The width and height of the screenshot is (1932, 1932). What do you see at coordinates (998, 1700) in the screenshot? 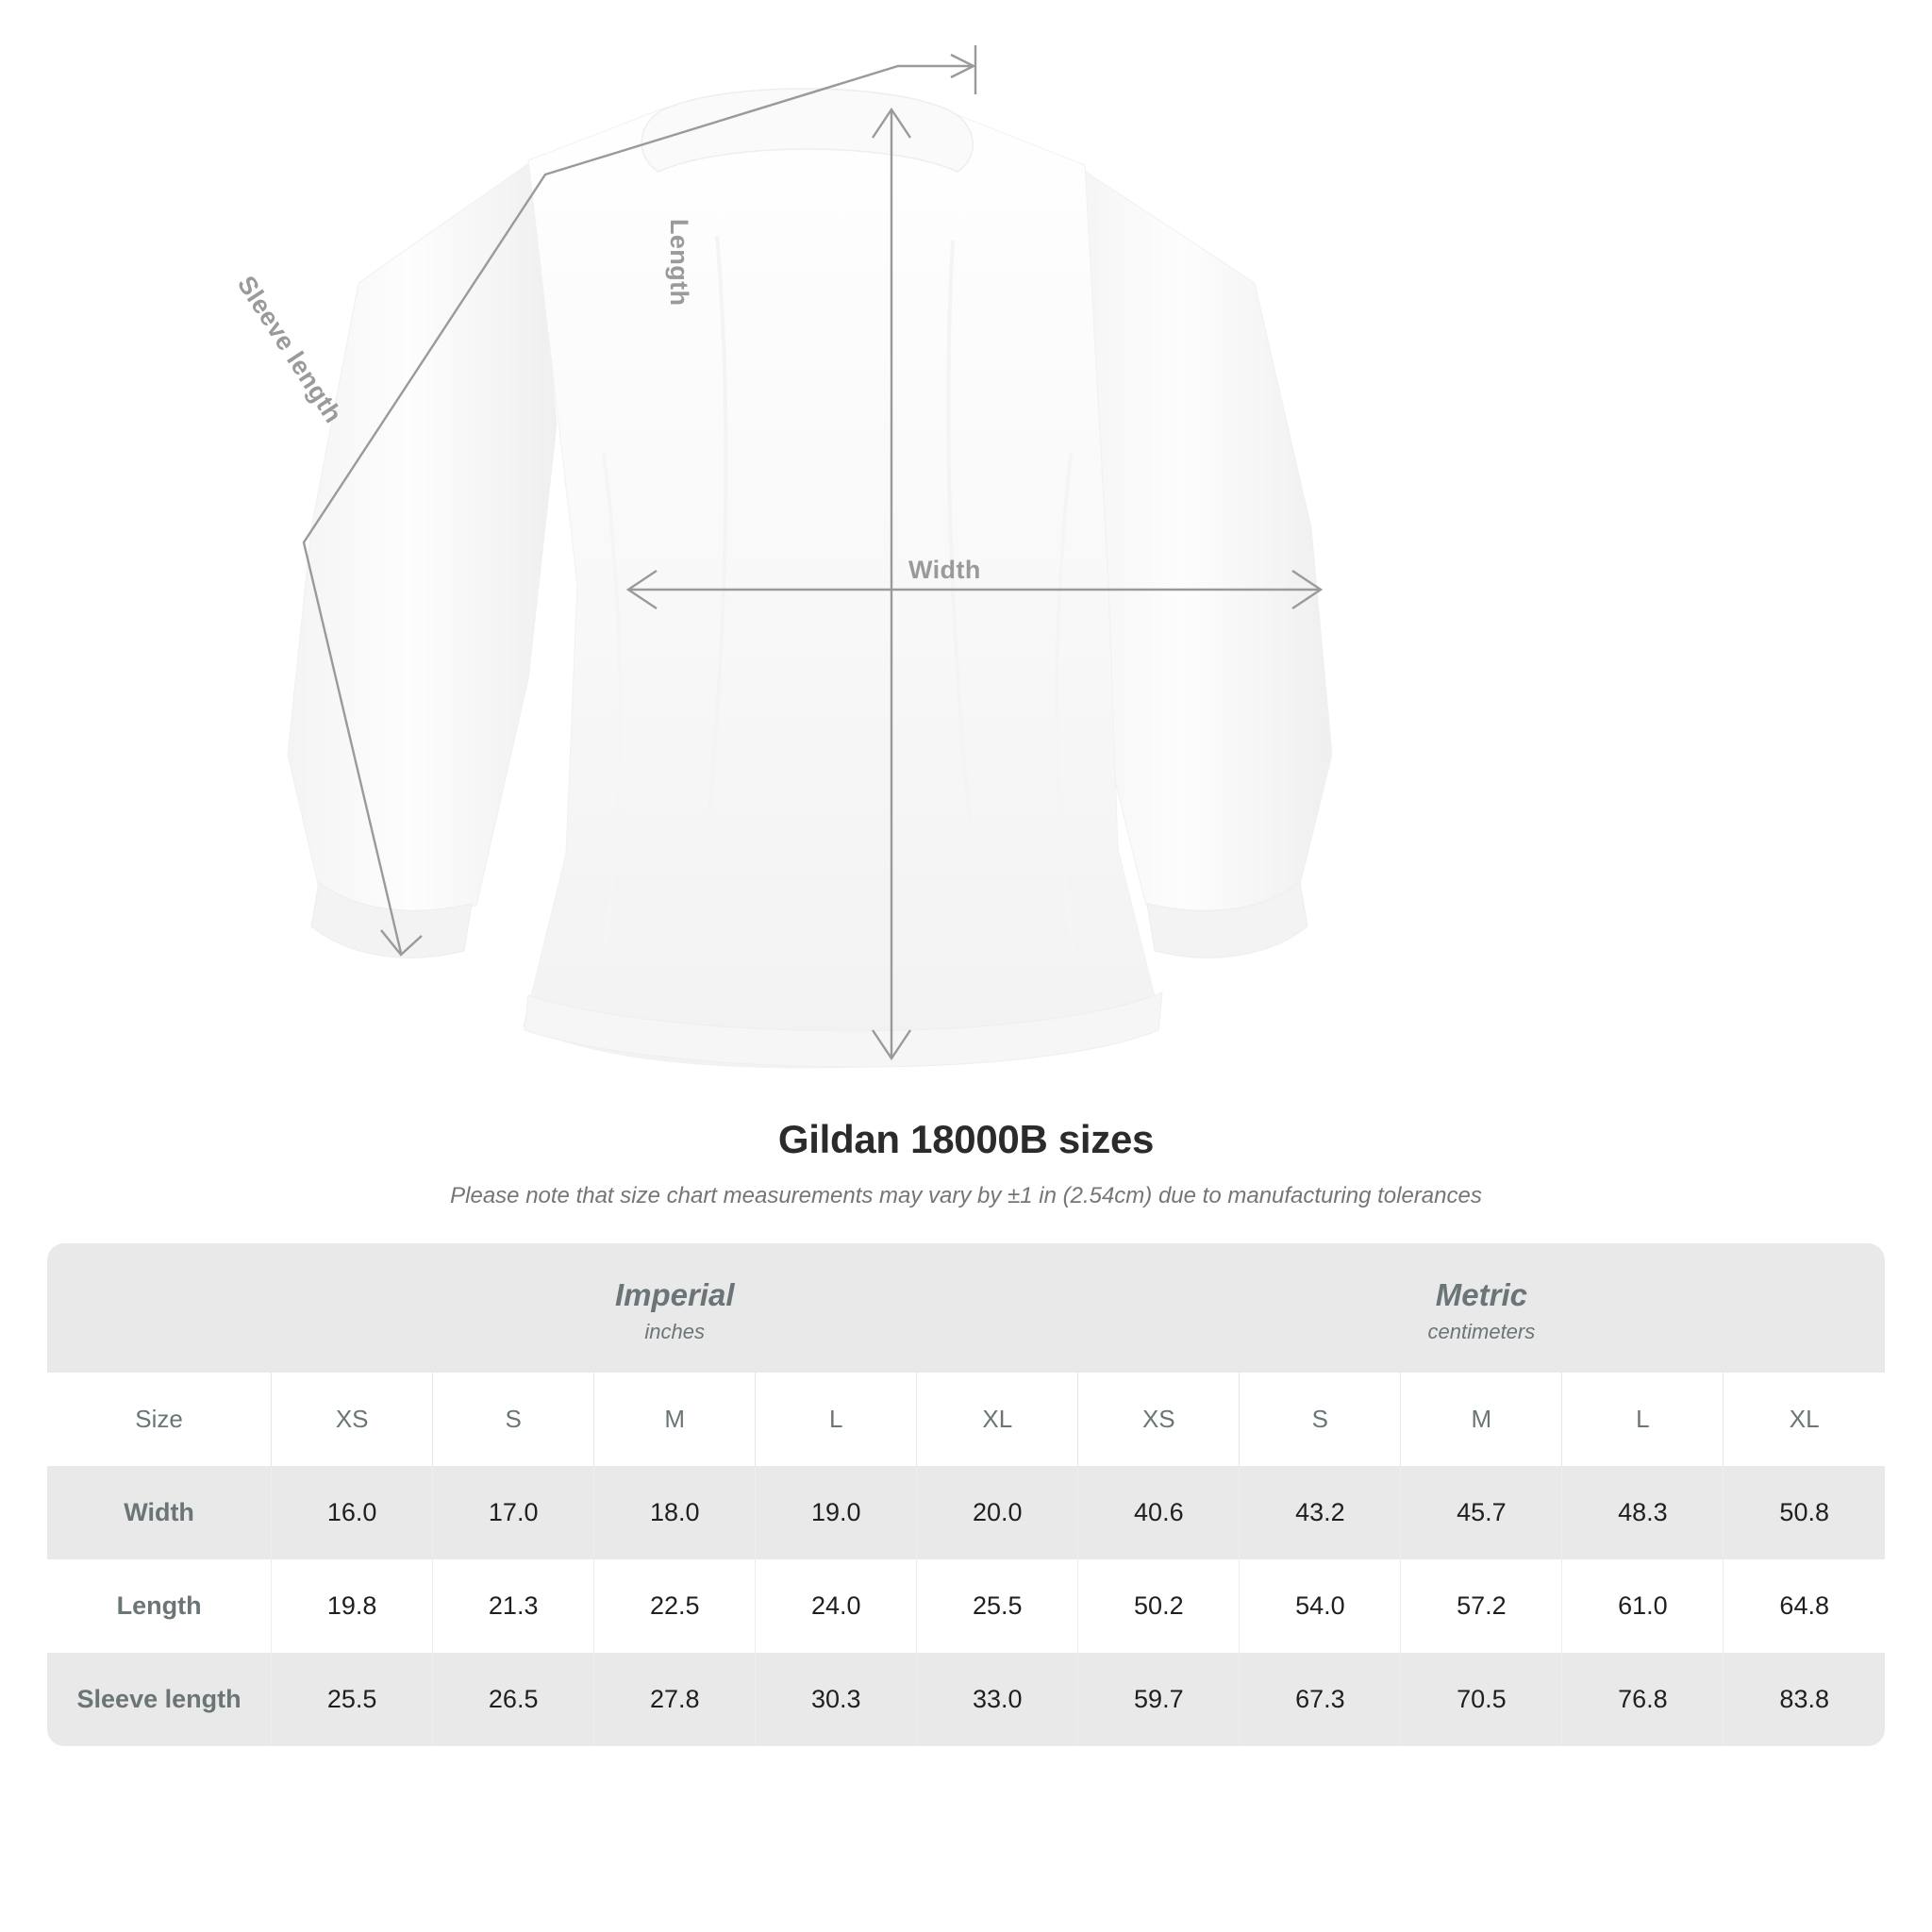
I see `cell-sleeve-imperial-xl: 33.0` at bounding box center [998, 1700].